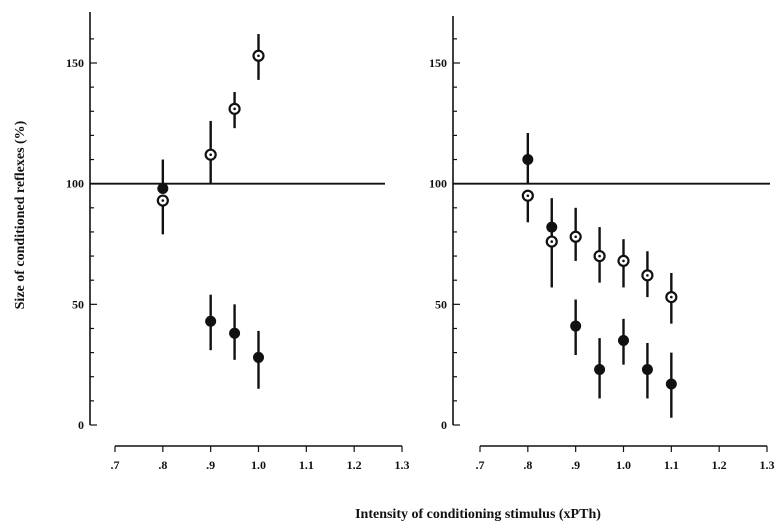 The width and height of the screenshot is (775, 524). What do you see at coordinates (623, 465) in the screenshot?
I see `right-x-tick-label-3: 1.0` at bounding box center [623, 465].